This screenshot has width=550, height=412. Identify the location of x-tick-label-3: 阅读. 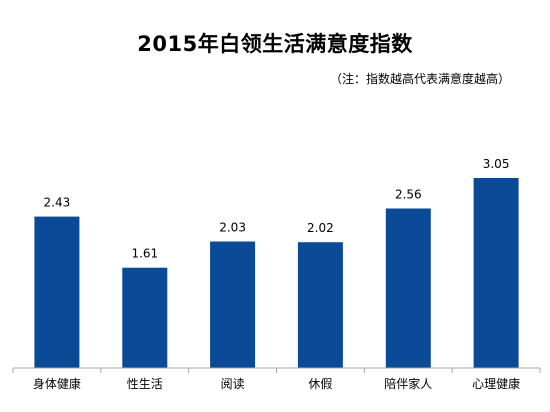
(233, 384).